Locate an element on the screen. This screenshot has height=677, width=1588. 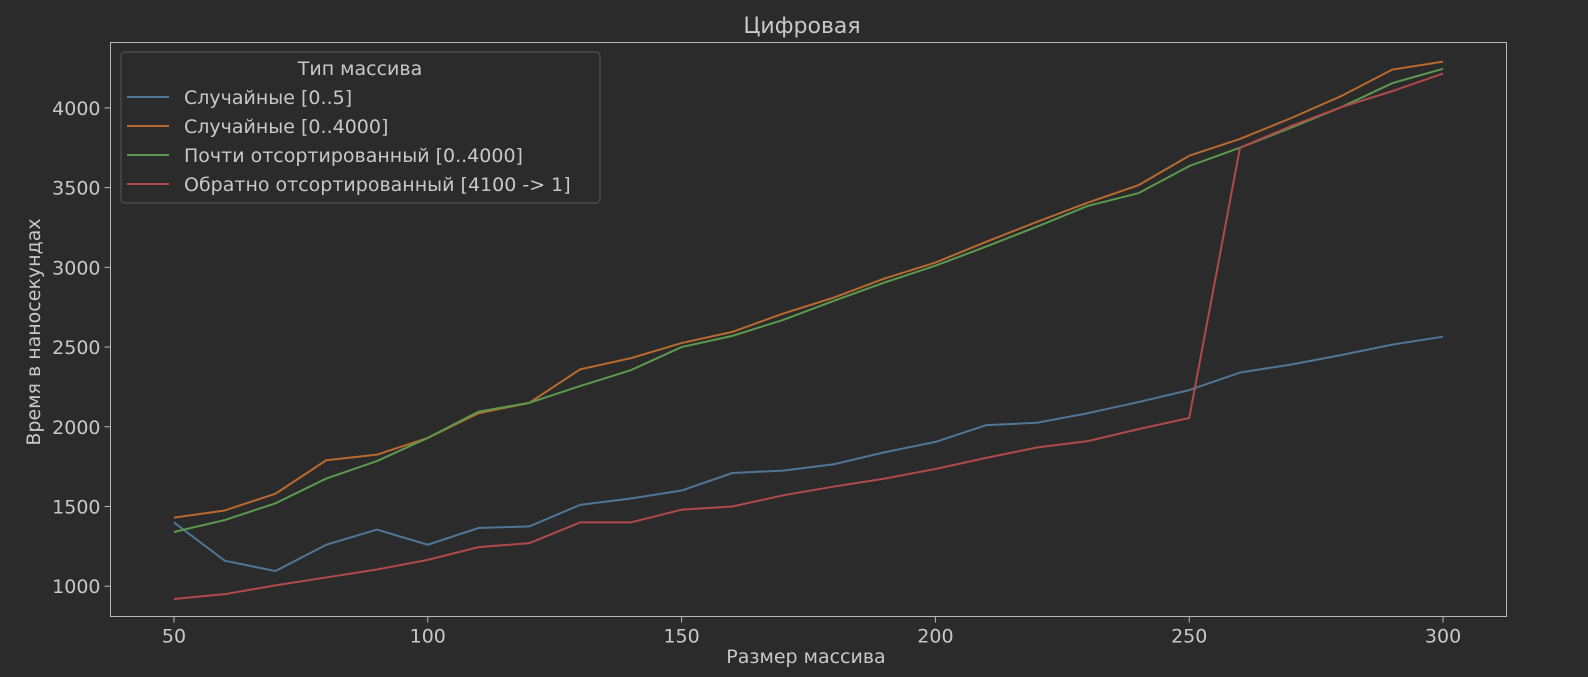
legend-label-3: Почти отсортированный [0..4000] is located at coordinates (353, 156).